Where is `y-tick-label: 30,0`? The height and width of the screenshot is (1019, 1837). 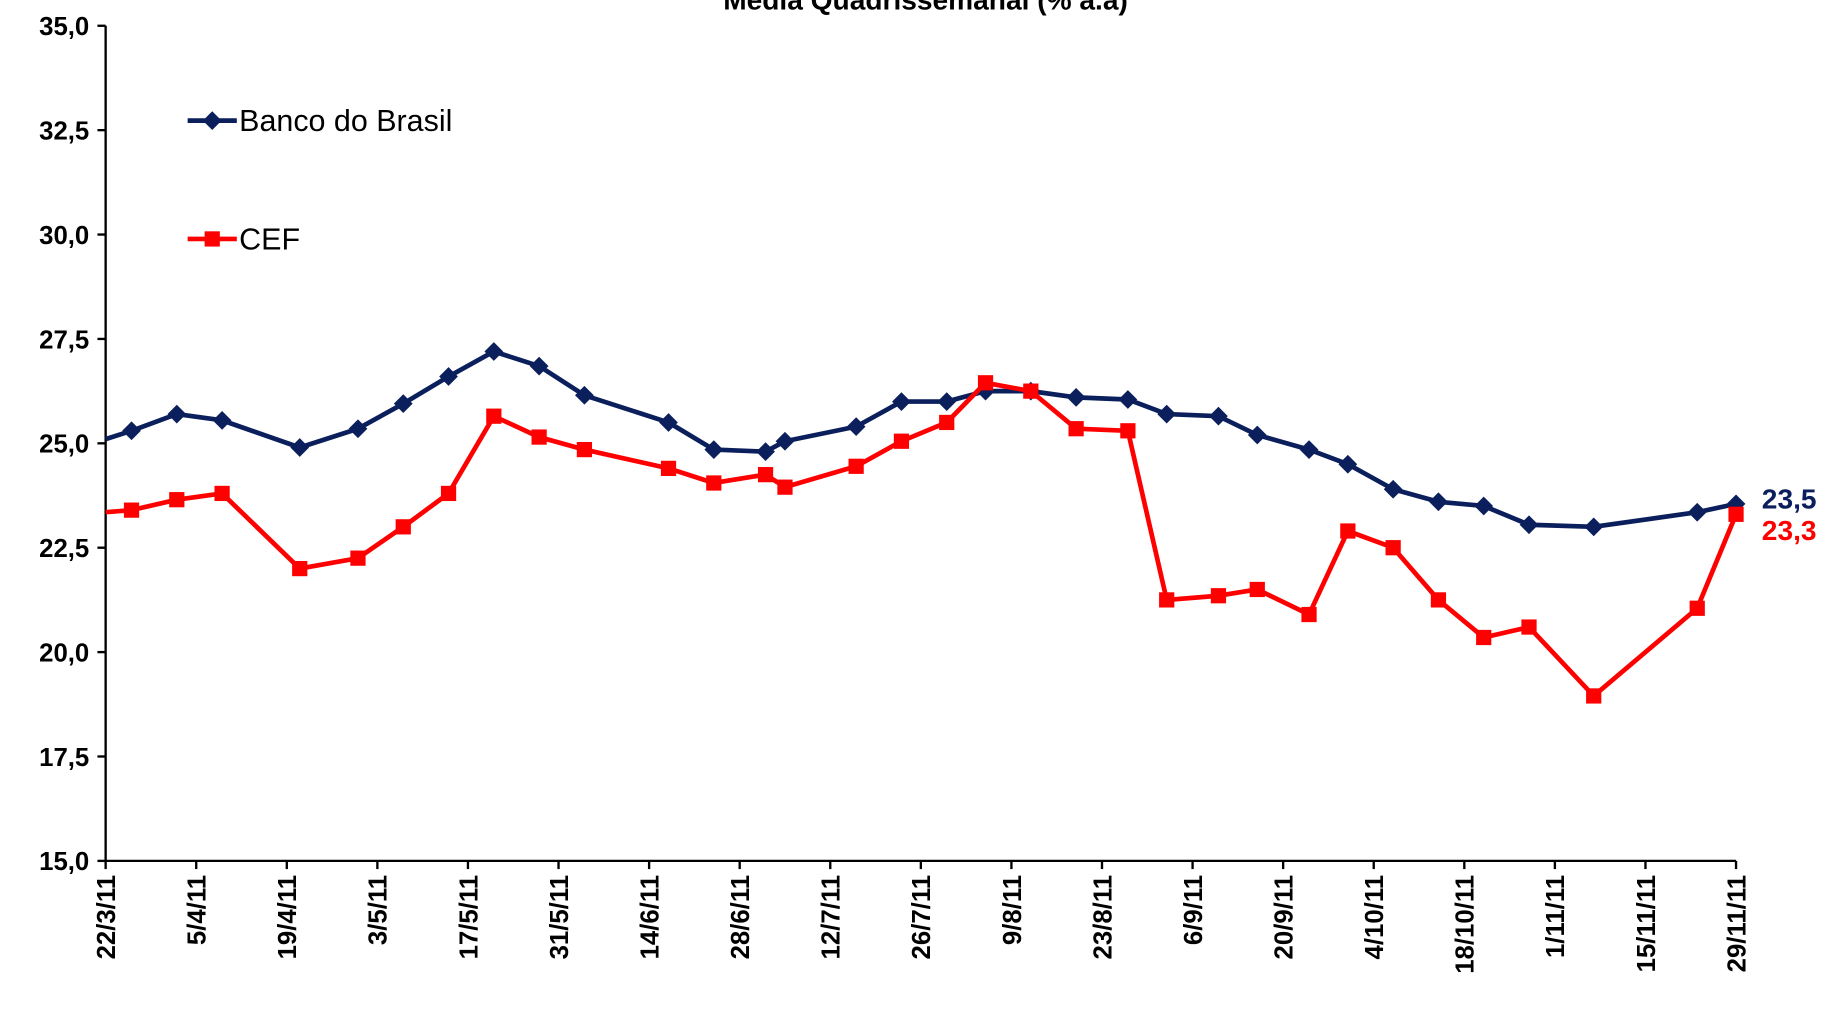 y-tick-label: 30,0 is located at coordinates (64, 236).